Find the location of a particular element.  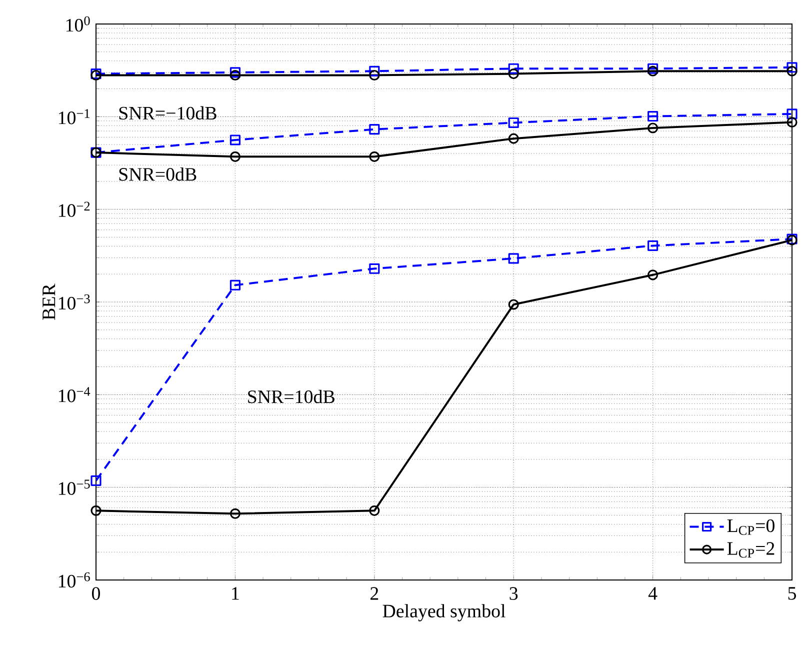

x-tick-label: 3 is located at coordinates (514, 593).